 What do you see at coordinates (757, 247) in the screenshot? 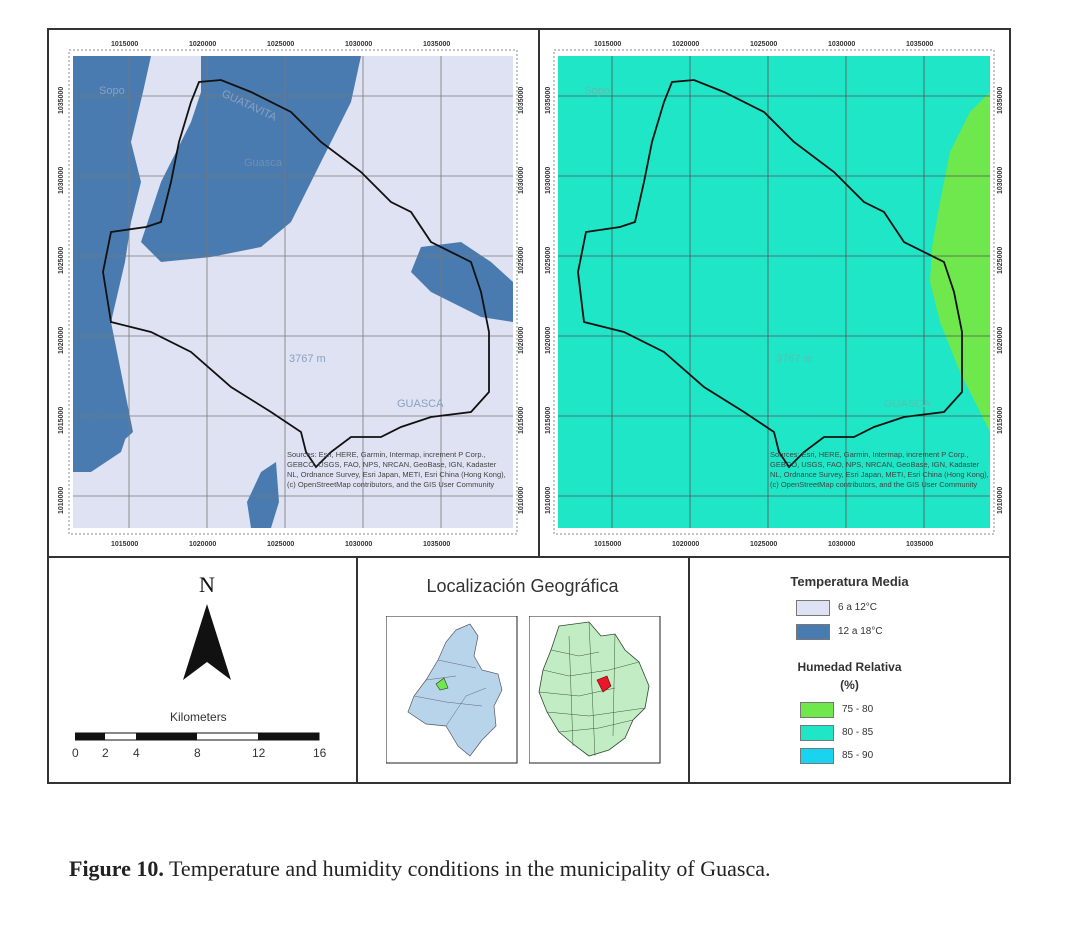
I see `place-labels: Sopo 3767 m GUASCA` at bounding box center [757, 247].